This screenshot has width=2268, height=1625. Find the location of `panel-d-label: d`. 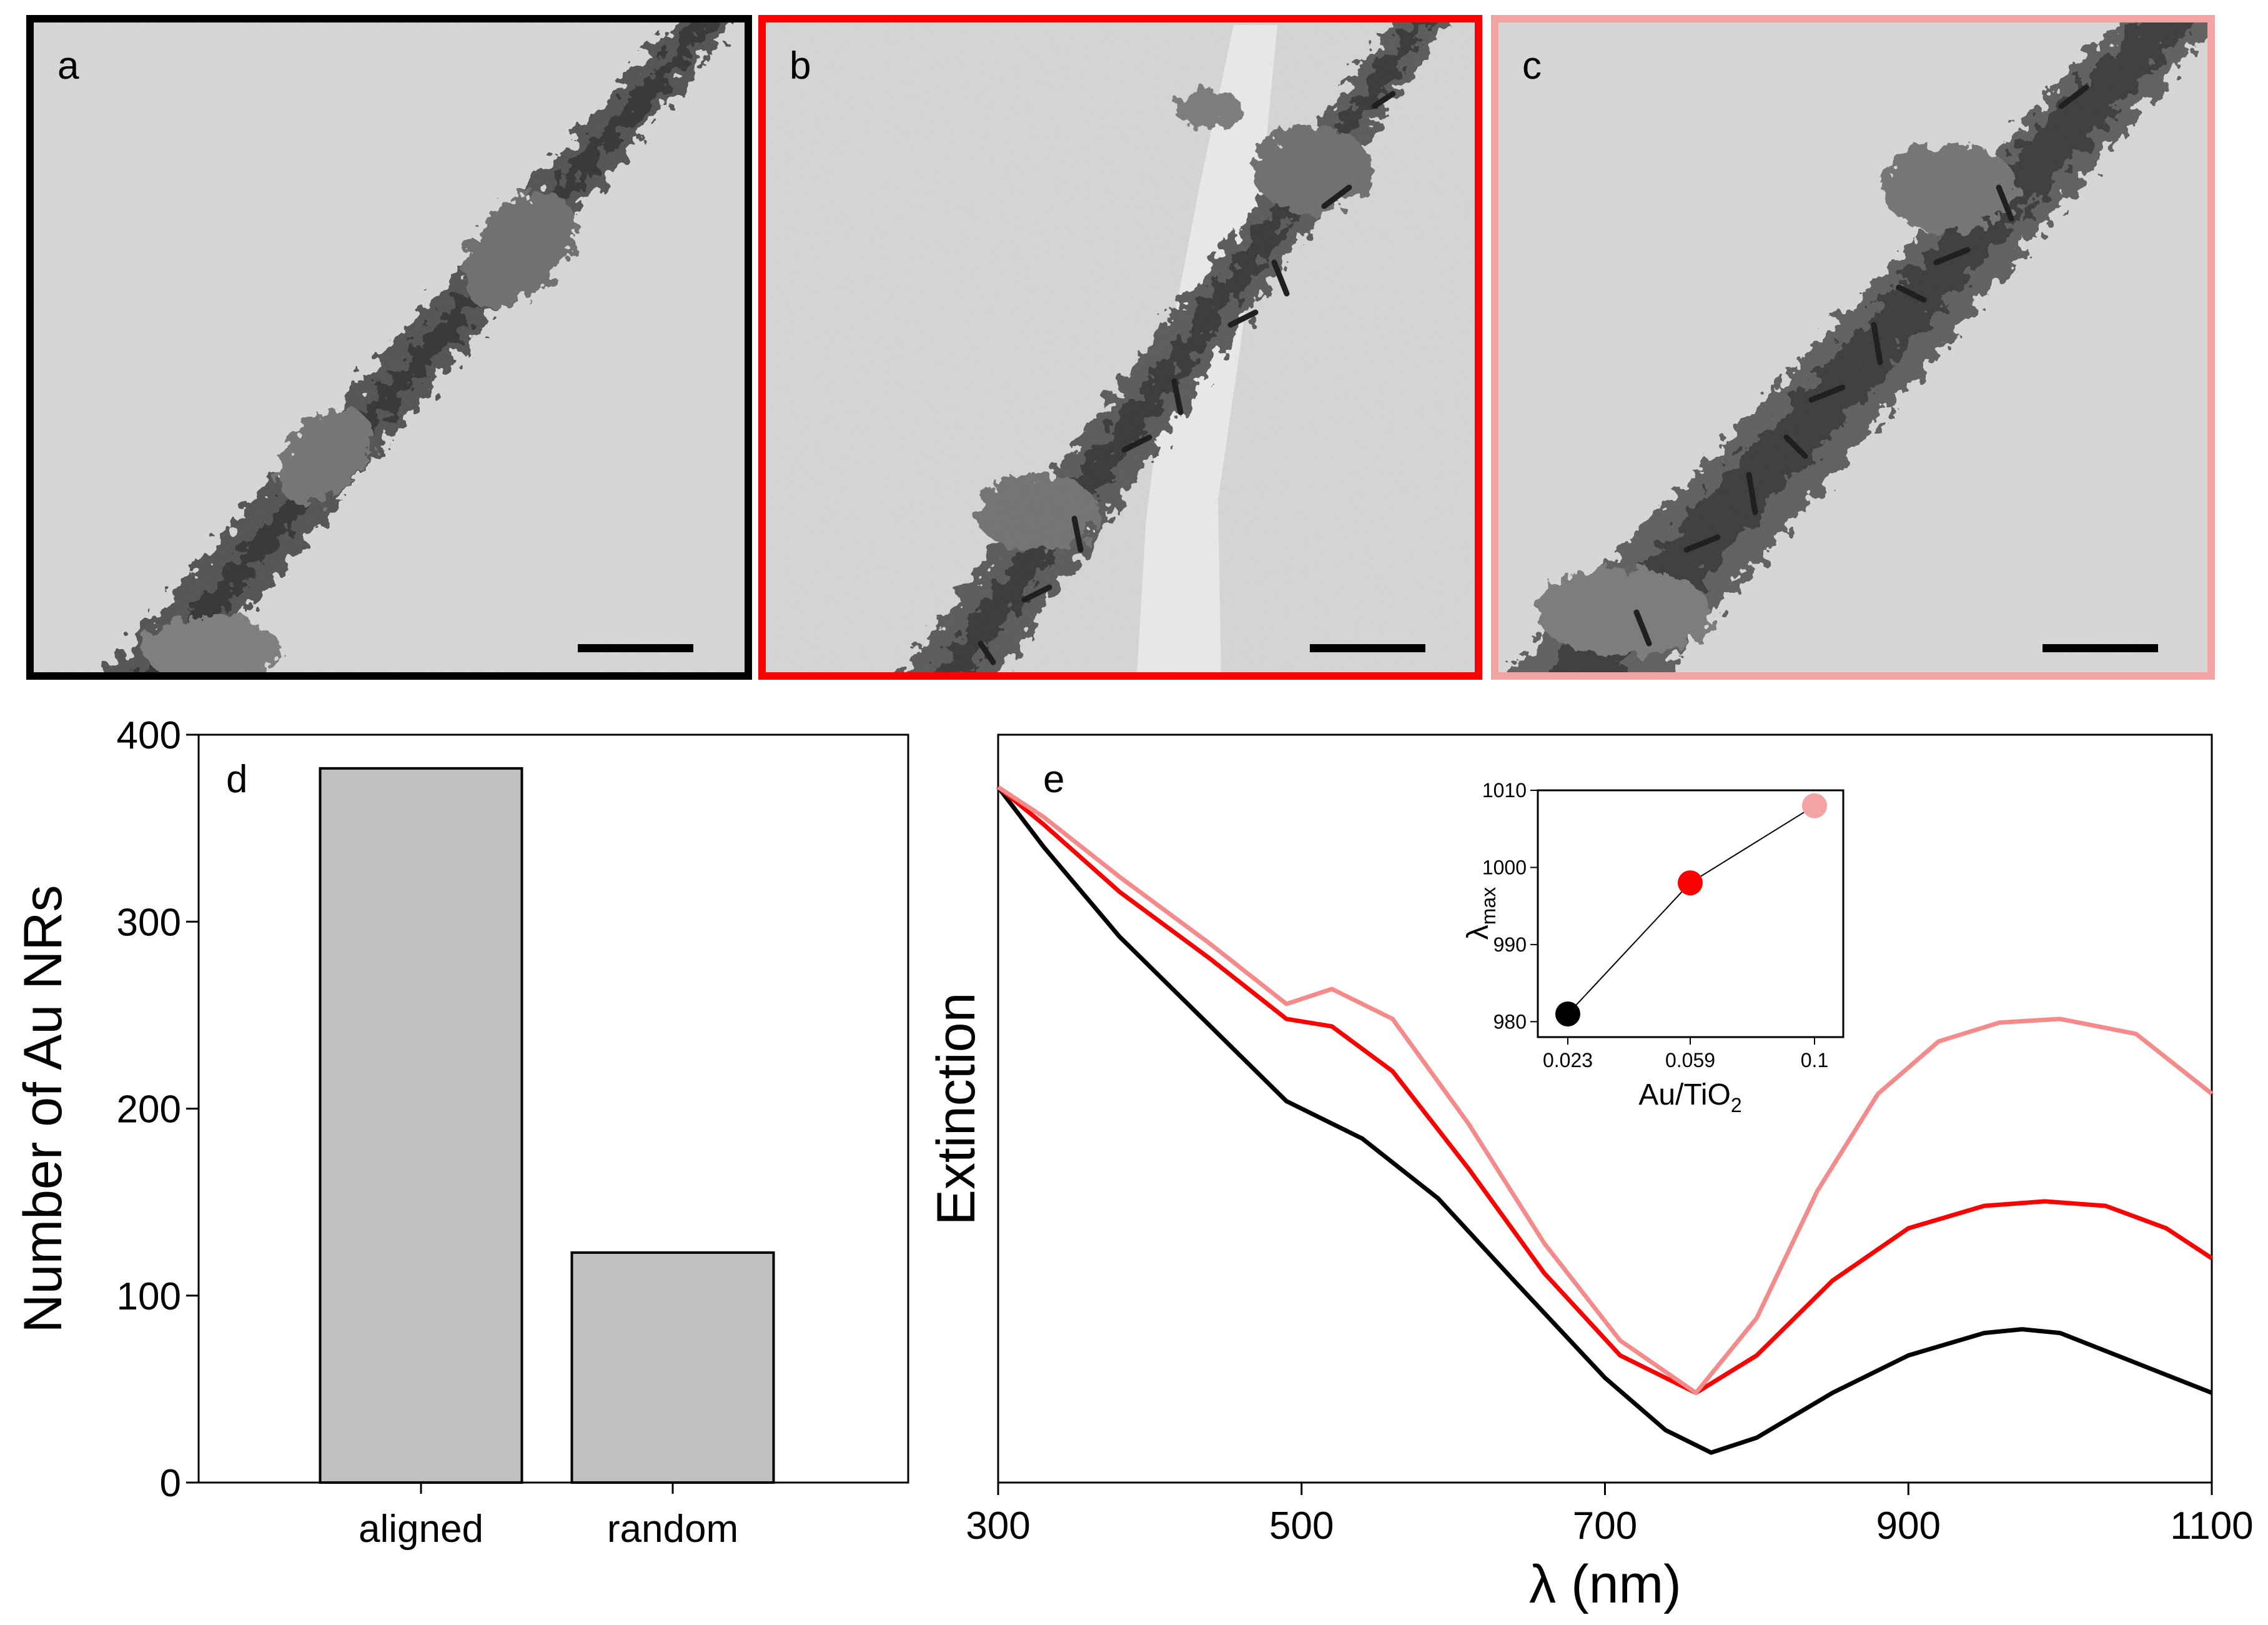

panel-d-label: d is located at coordinates (236, 779).